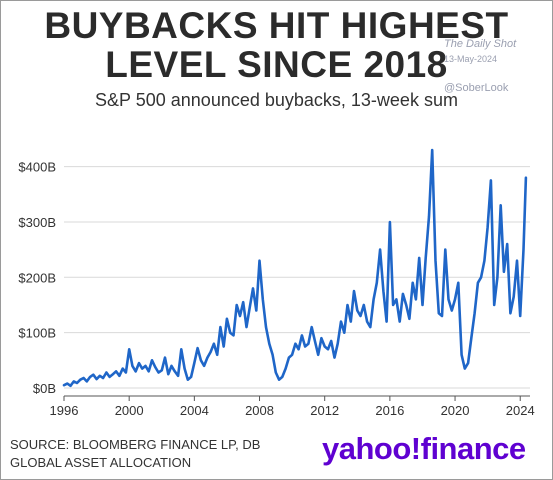  Describe the element at coordinates (520, 410) in the screenshot. I see `x-tick-label: 2024` at that location.